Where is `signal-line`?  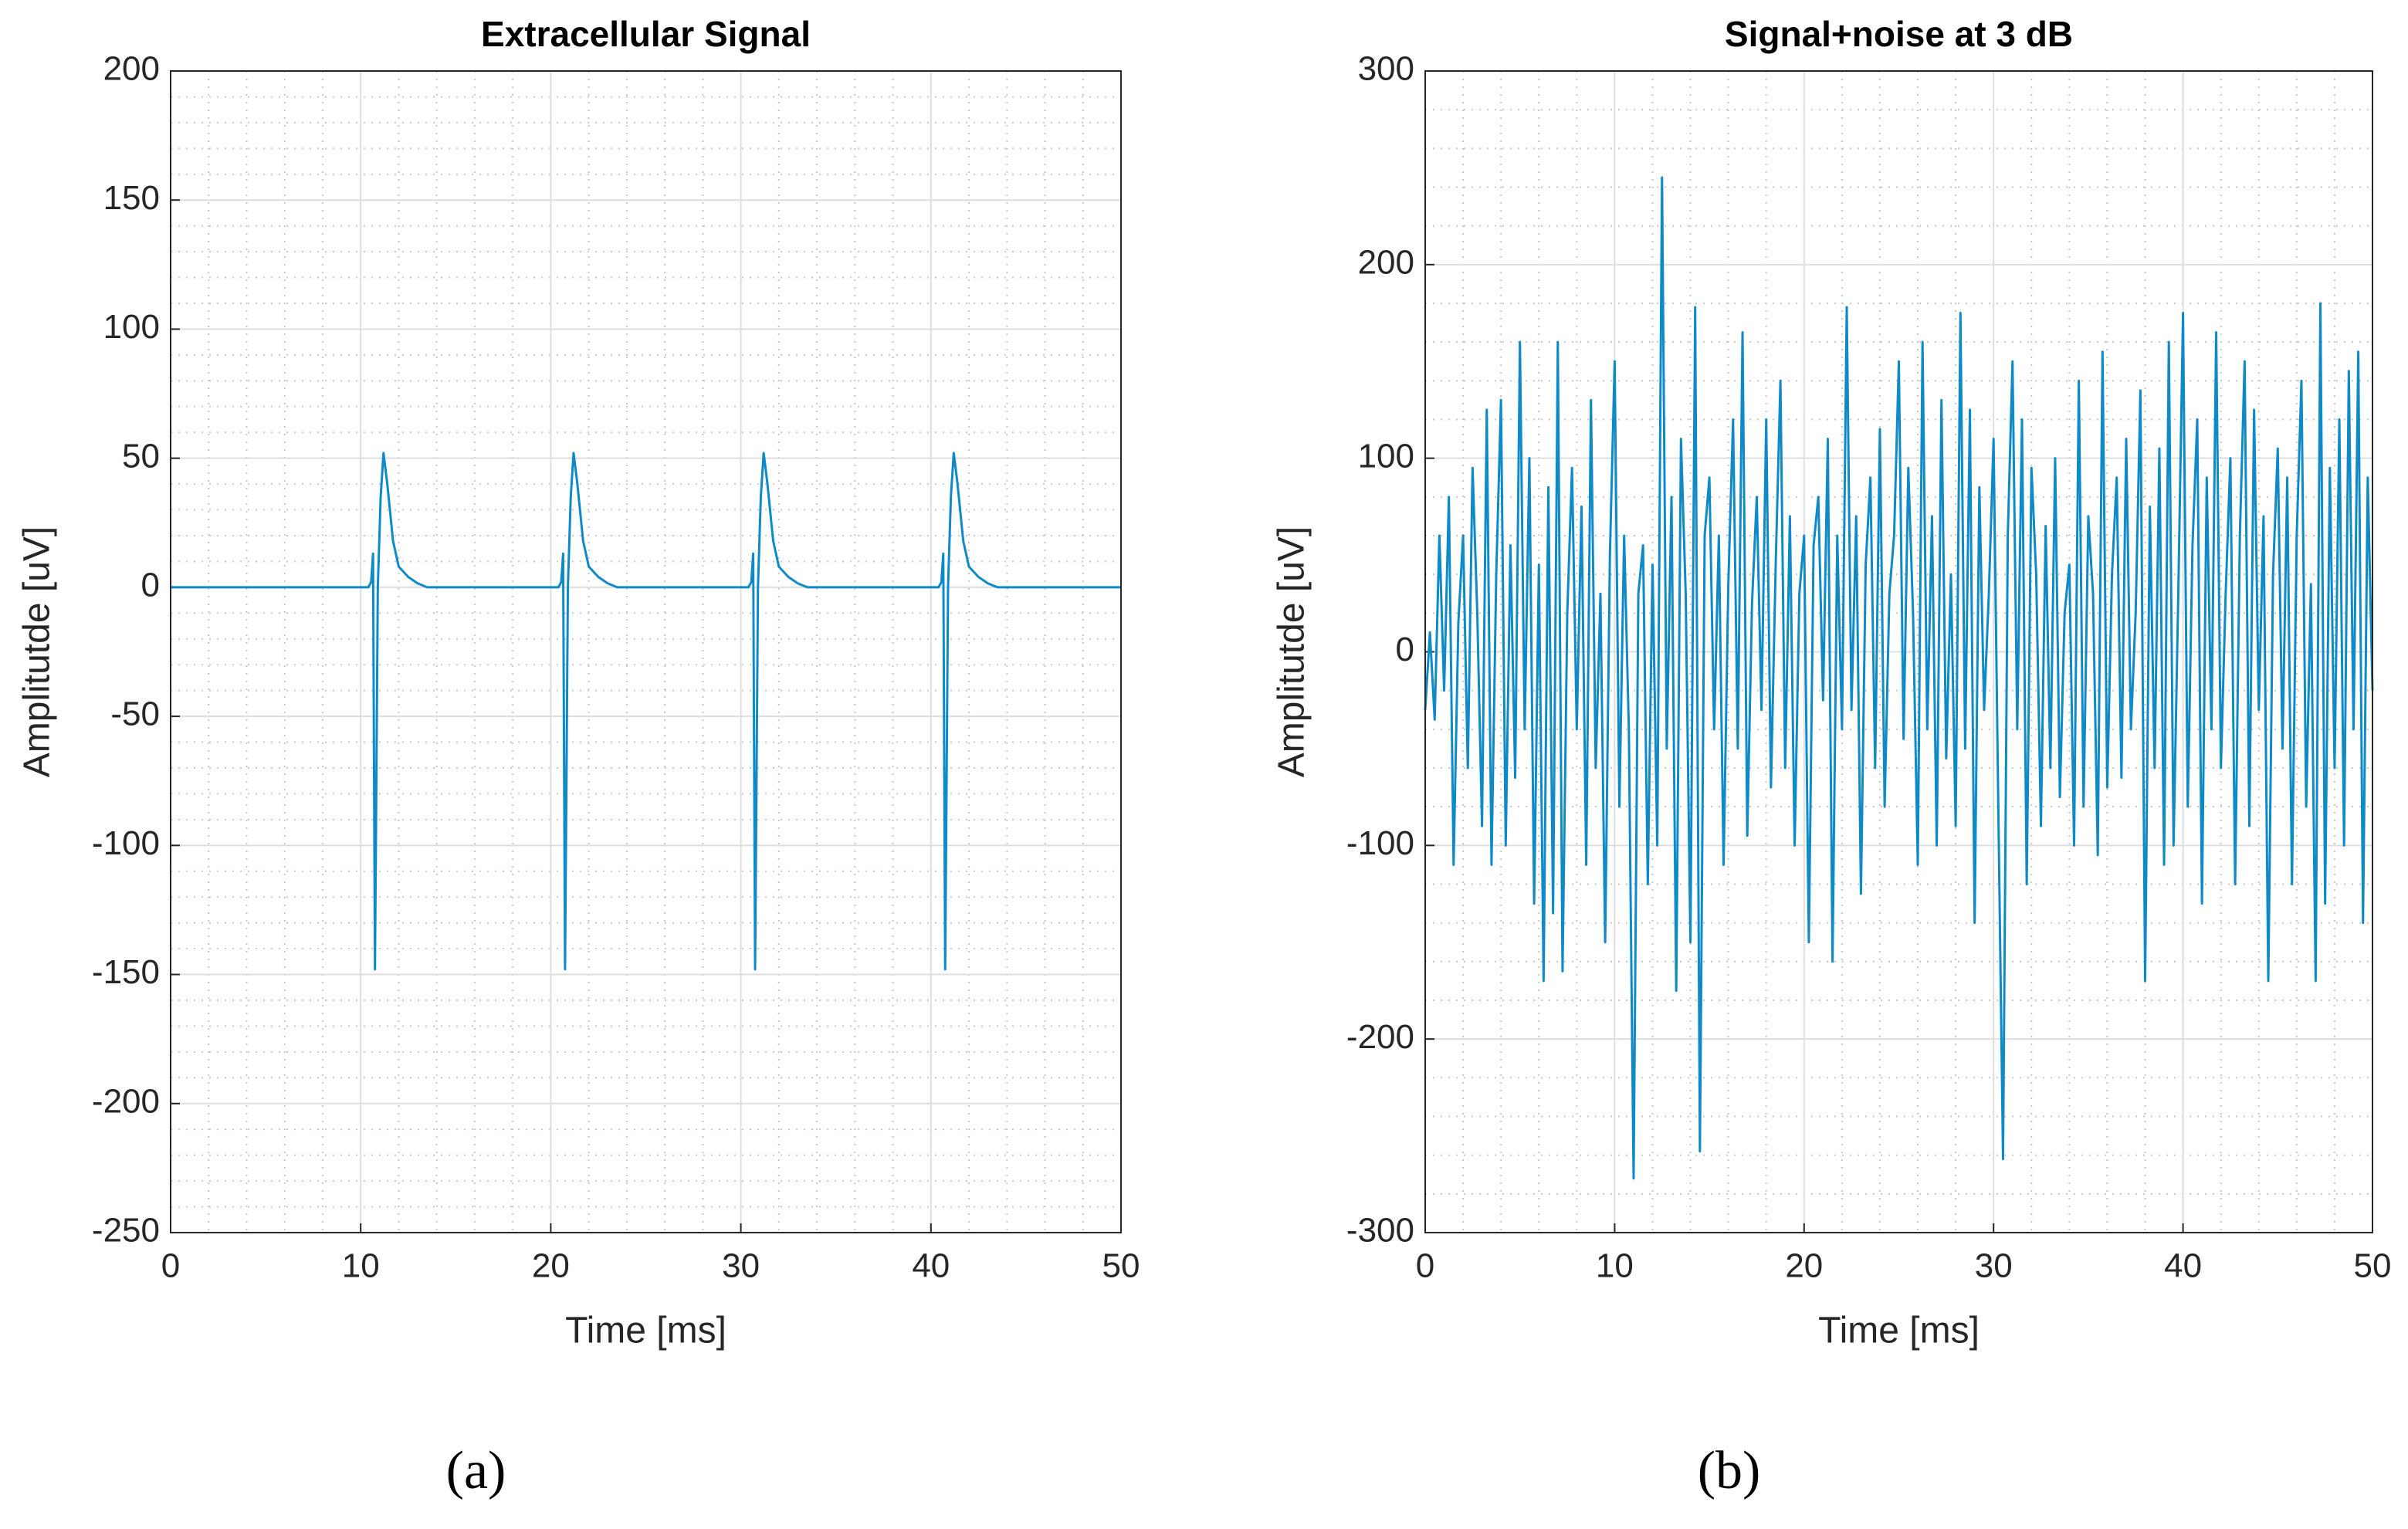
signal-line is located at coordinates (646, 711).